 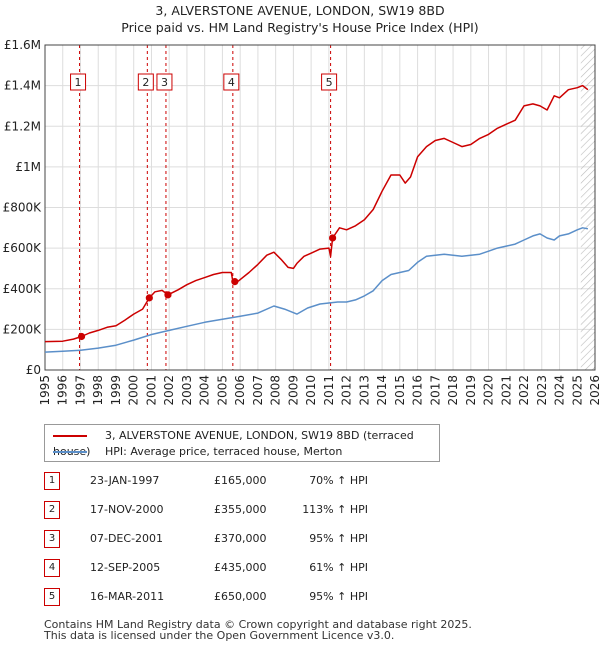 I want to click on chart-title-line1: 3, ALVERSTONE AVENUE, LONDON, SW19 8BD, so click(x=300, y=10).